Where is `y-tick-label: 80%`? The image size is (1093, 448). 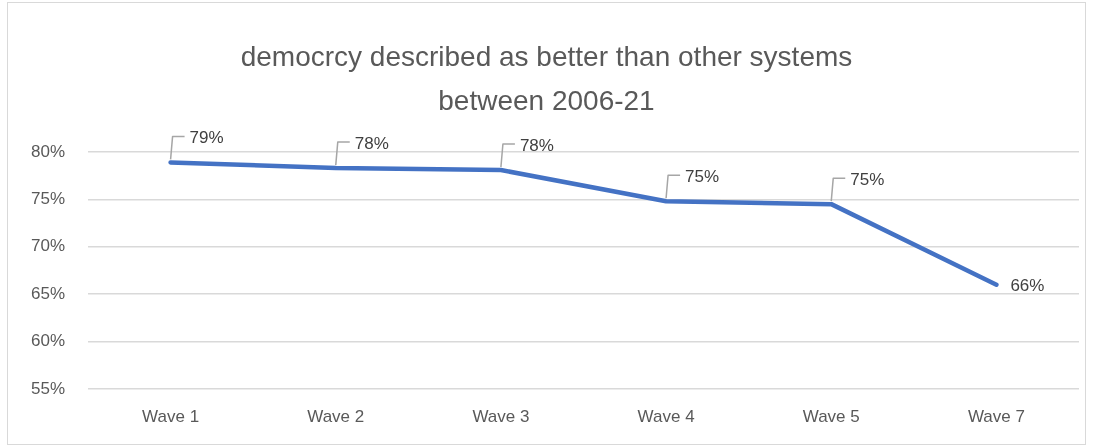 y-tick-label: 80% is located at coordinates (47, 151).